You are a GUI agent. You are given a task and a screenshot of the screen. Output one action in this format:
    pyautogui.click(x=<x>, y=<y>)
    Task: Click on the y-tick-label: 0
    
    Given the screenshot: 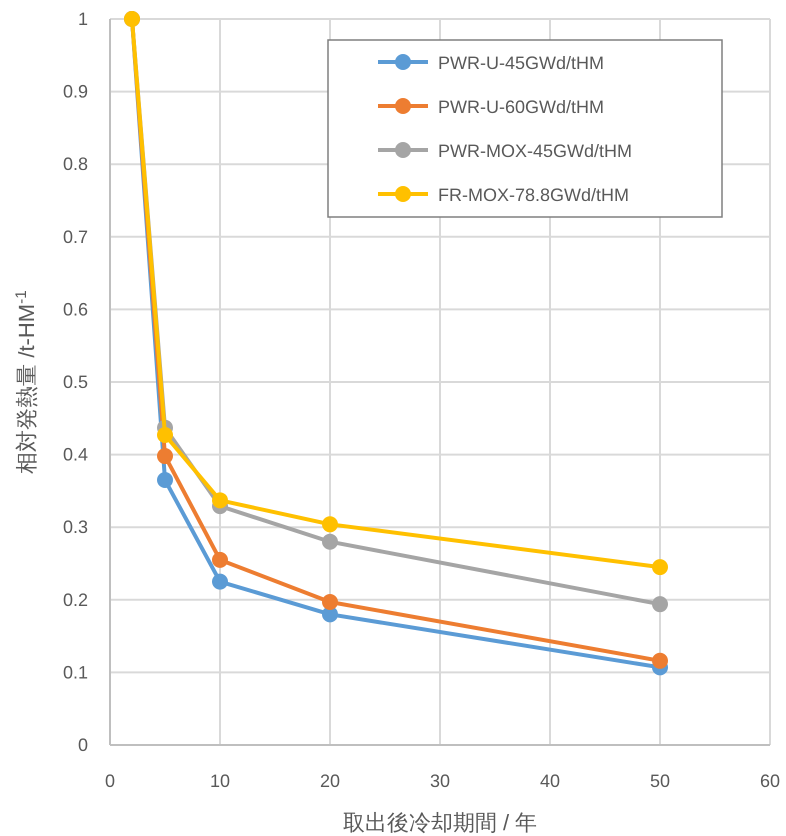 What is the action you would take?
    pyautogui.click(x=83, y=745)
    